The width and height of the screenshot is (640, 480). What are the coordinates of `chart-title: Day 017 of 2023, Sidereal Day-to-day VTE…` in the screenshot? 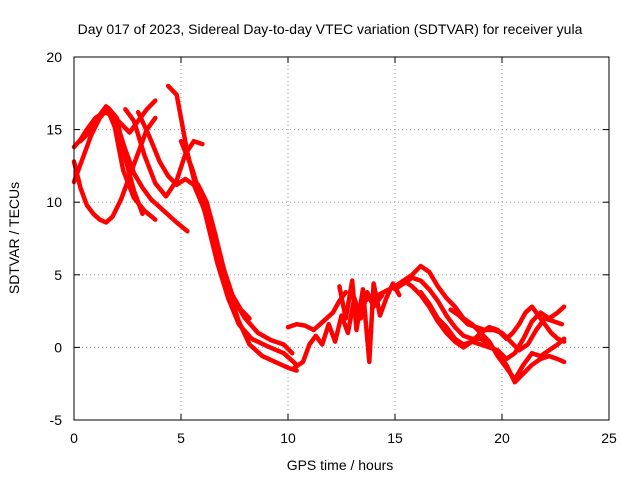 It's located at (330, 29).